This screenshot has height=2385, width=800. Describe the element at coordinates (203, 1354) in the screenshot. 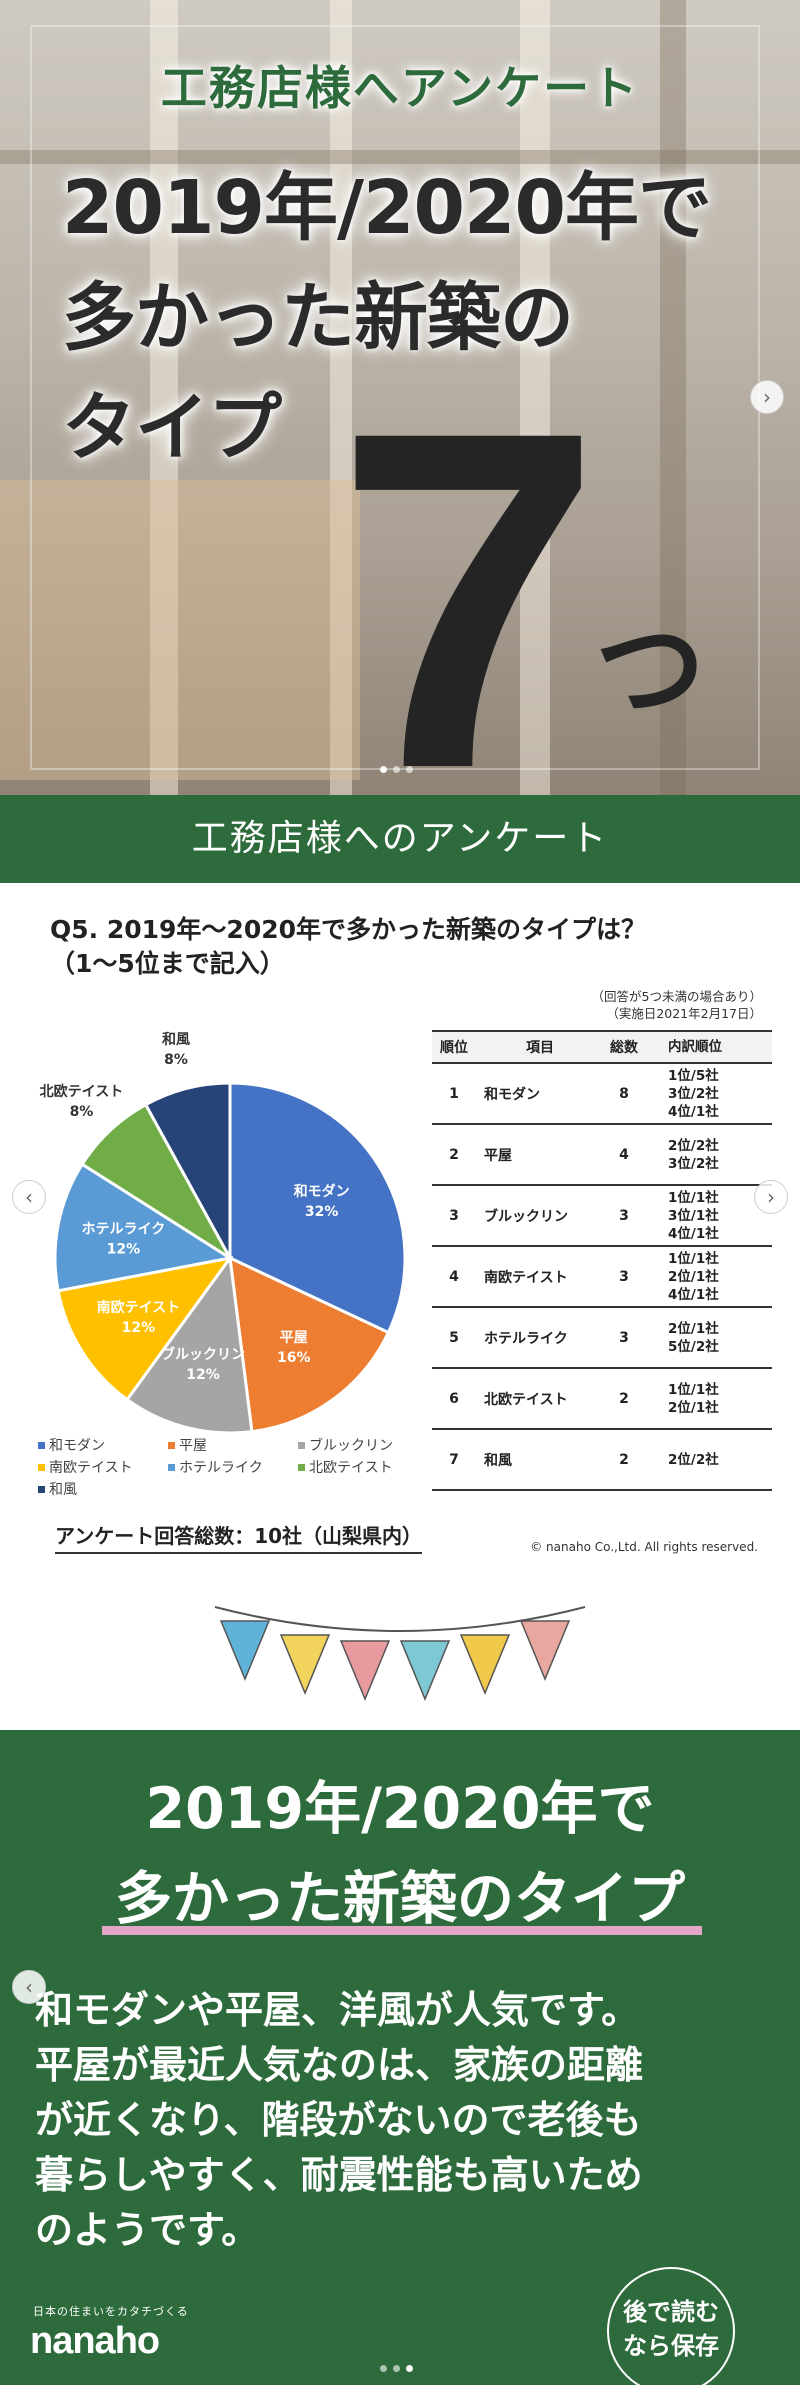

I see `slice-category-label: ブルックリン` at that location.